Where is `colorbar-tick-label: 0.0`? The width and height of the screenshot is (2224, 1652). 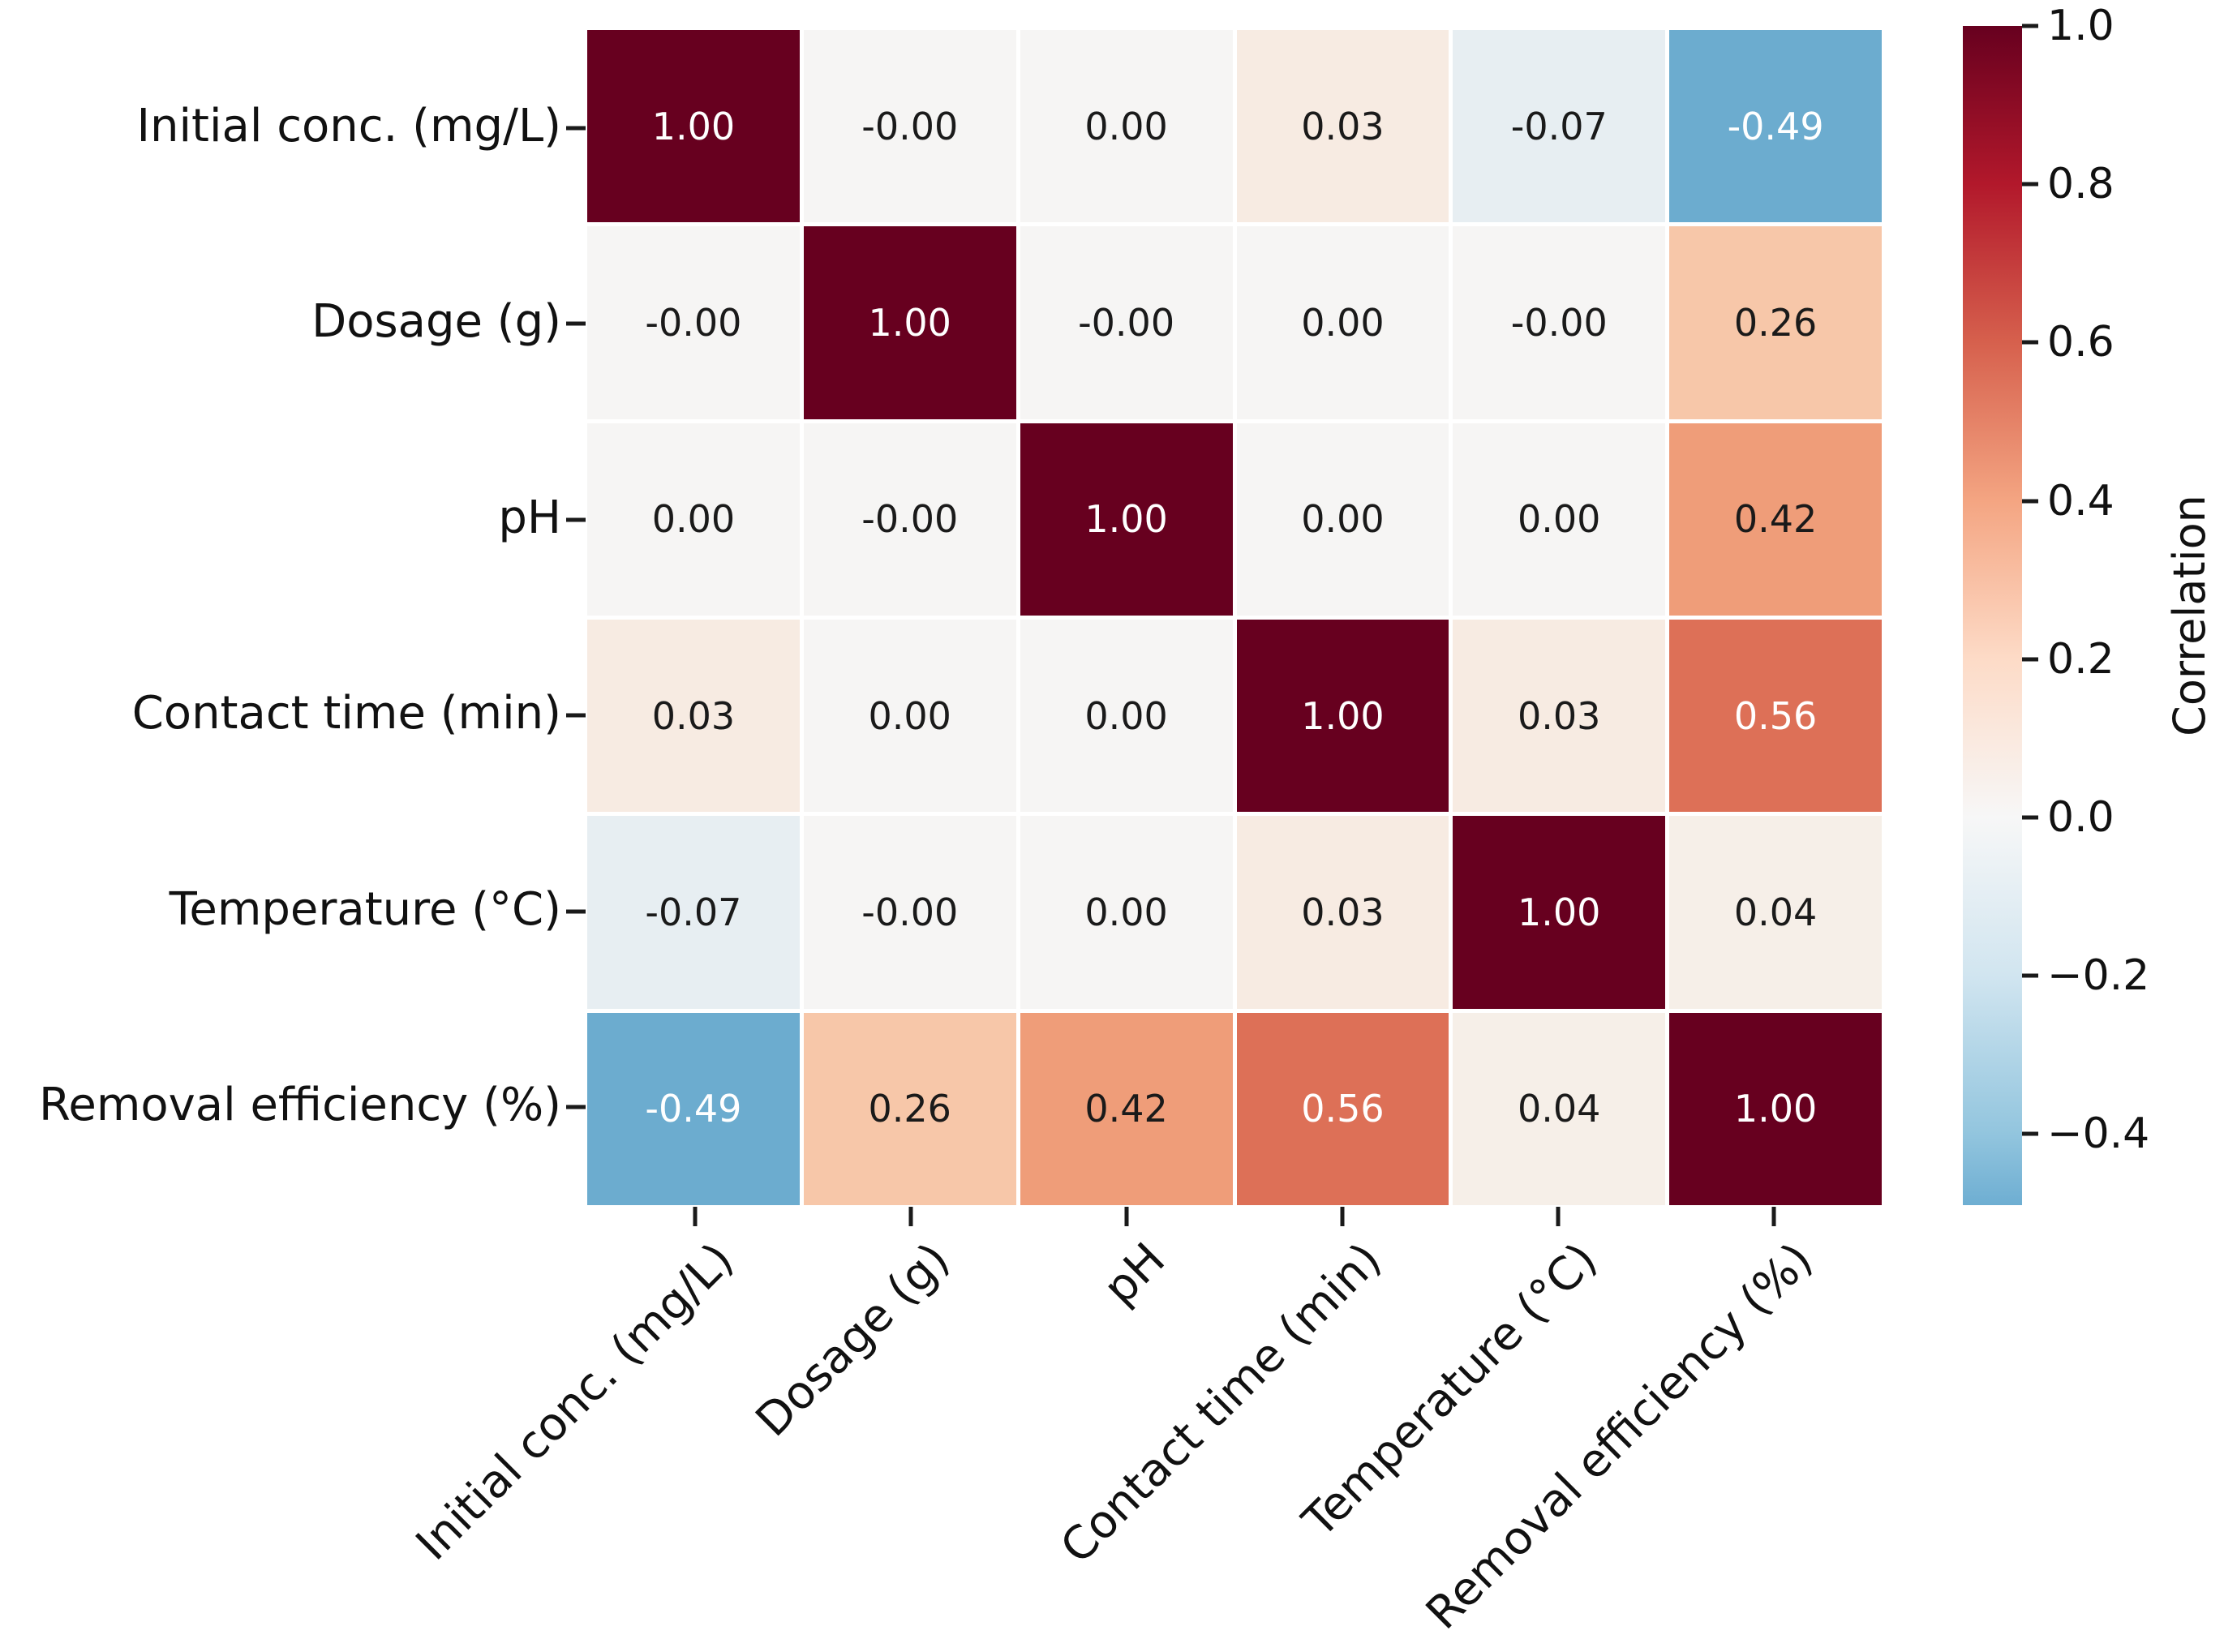
colorbar-tick-label: 0.0 is located at coordinates (2081, 817).